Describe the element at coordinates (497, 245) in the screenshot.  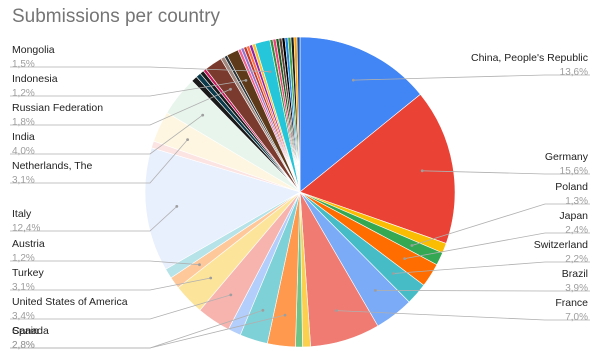
I see `leader-line-japan` at that location.